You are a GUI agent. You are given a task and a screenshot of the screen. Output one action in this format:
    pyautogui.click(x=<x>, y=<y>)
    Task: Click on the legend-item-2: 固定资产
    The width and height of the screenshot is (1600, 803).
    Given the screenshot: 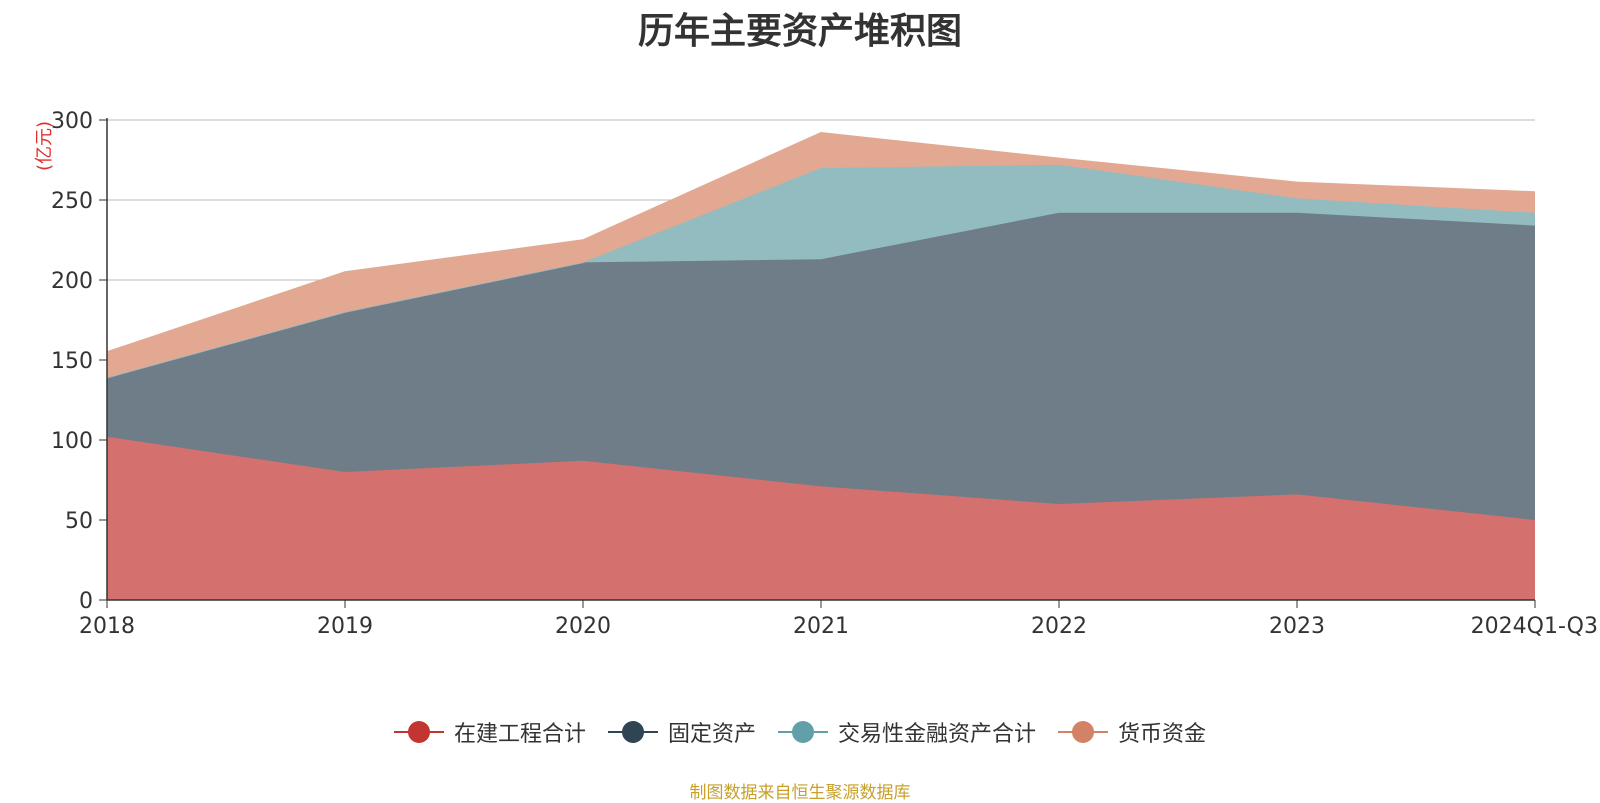 What is the action you would take?
    pyautogui.click(x=681, y=732)
    